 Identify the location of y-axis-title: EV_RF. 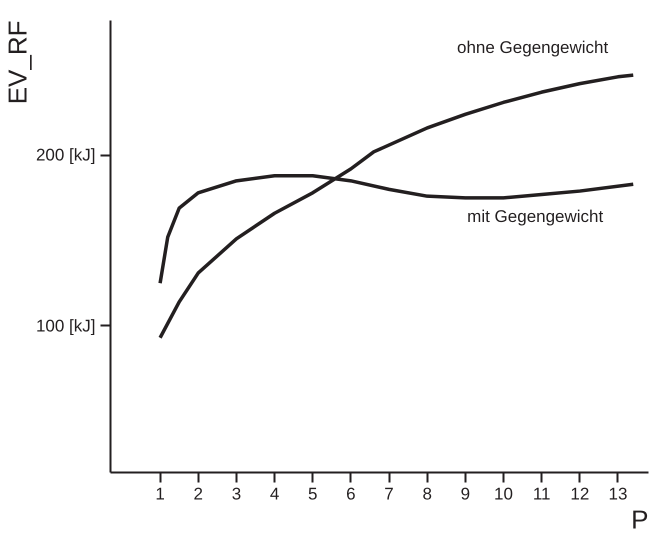
(17, 62).